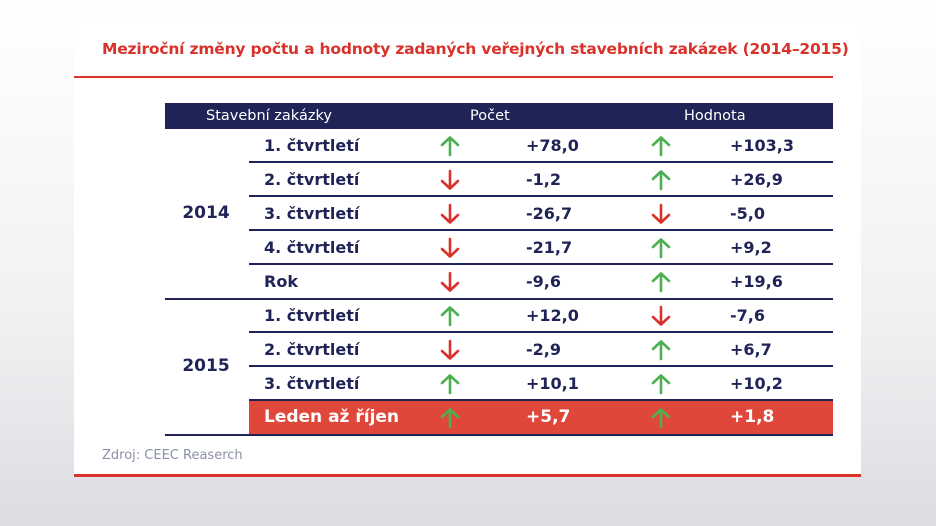 Image resolution: width=936 pixels, height=526 pixels. What do you see at coordinates (756, 281) in the screenshot?
I see `hodnota-value: +19,6` at bounding box center [756, 281].